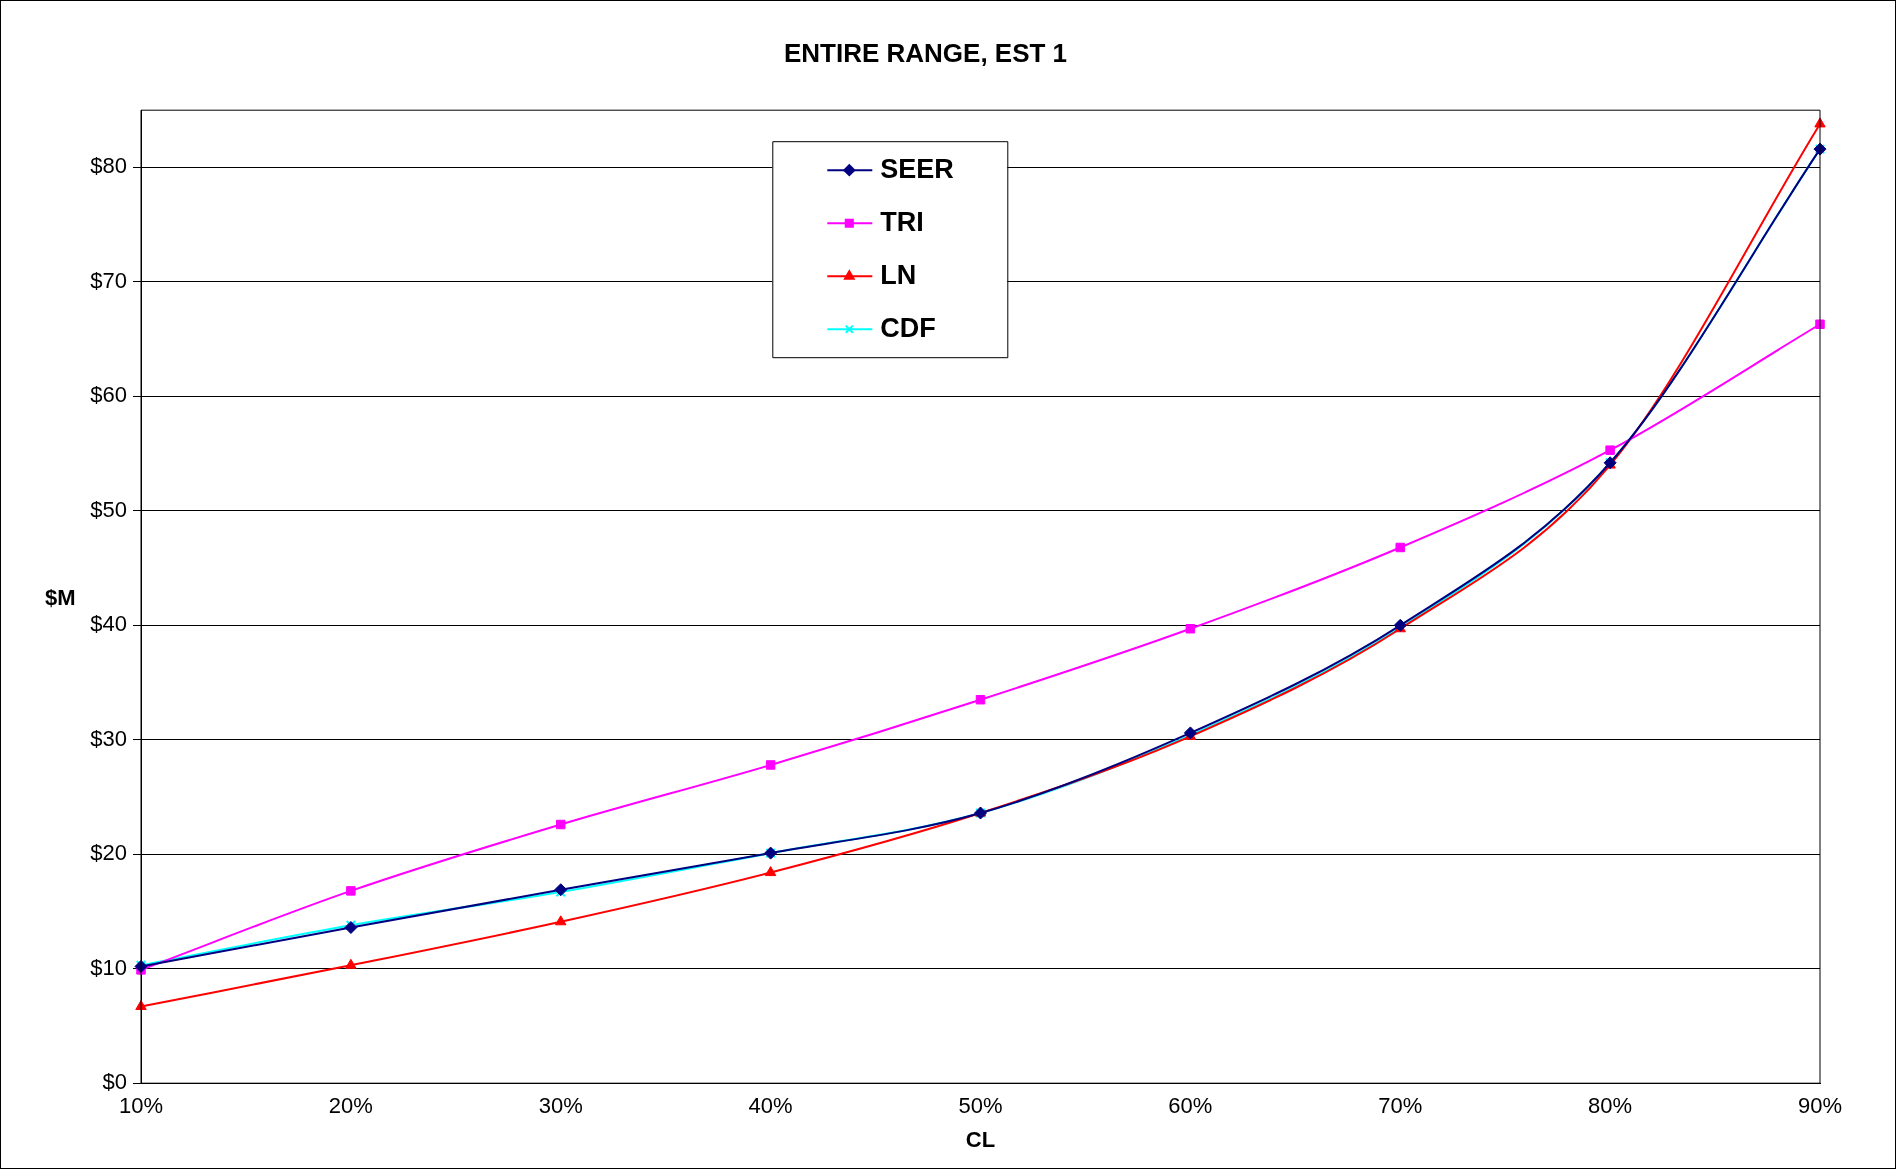 The image size is (1896, 1169). Describe the element at coordinates (108, 738) in the screenshot. I see `y-tick-label: $30` at that location.